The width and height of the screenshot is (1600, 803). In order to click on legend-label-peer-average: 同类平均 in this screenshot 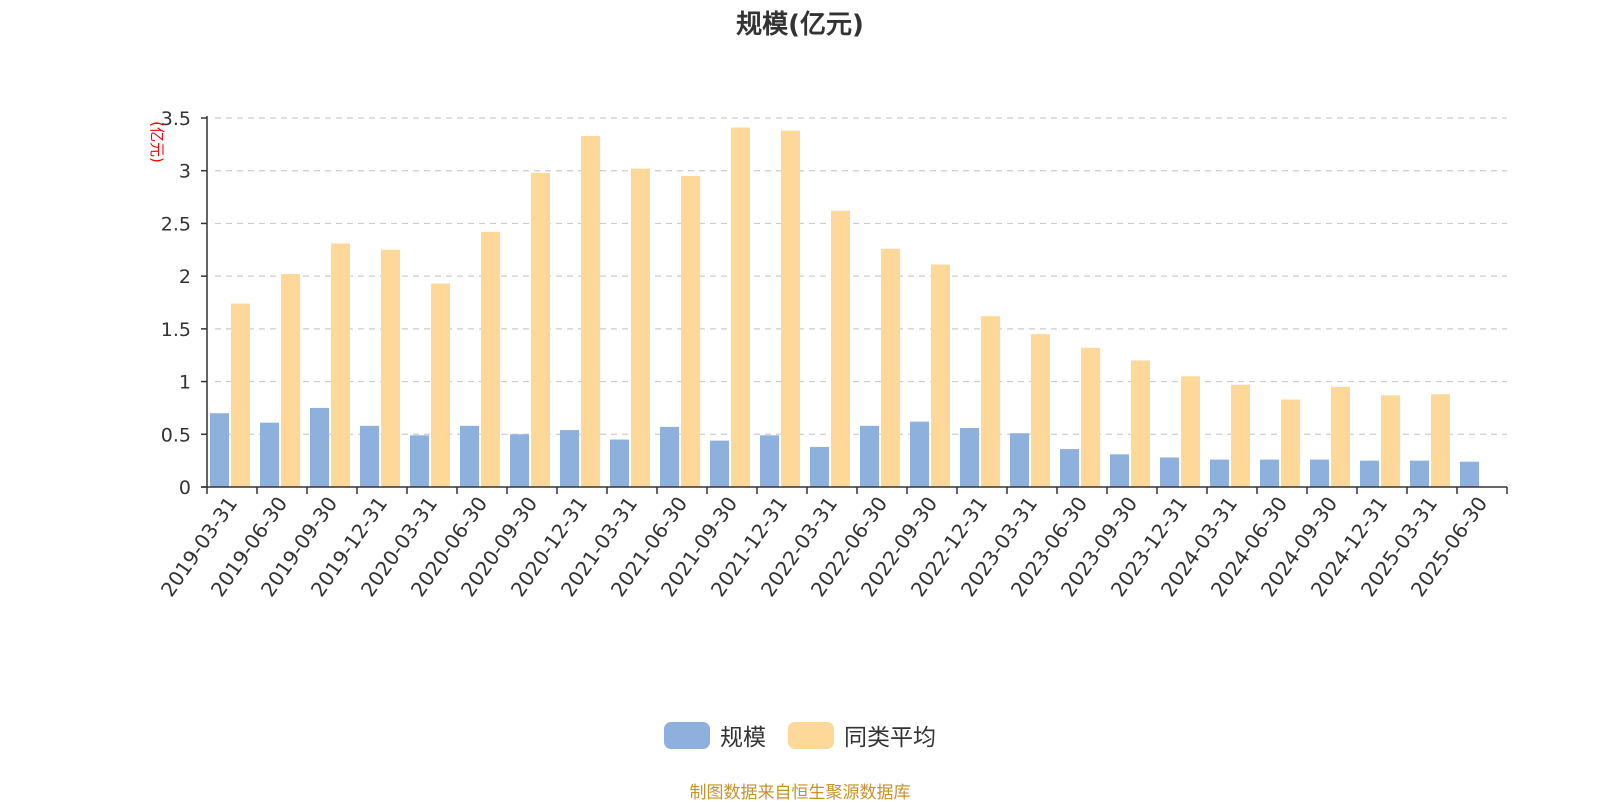, I will do `click(890, 738)`.